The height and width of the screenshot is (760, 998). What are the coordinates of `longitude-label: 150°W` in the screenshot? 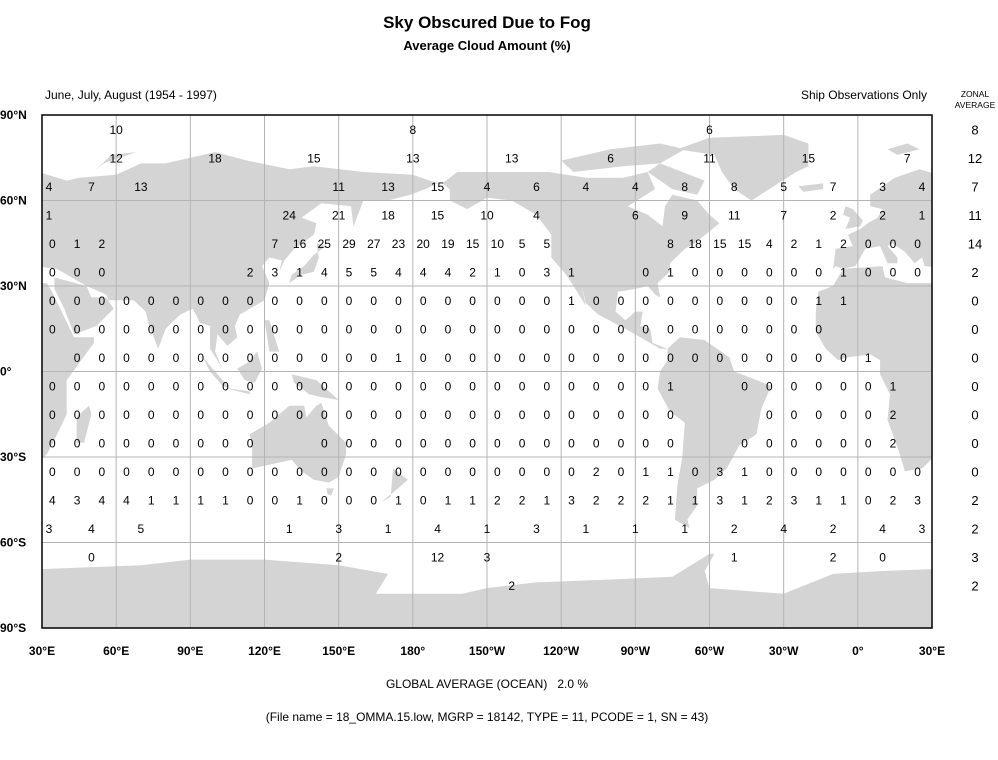 It's located at (487, 651).